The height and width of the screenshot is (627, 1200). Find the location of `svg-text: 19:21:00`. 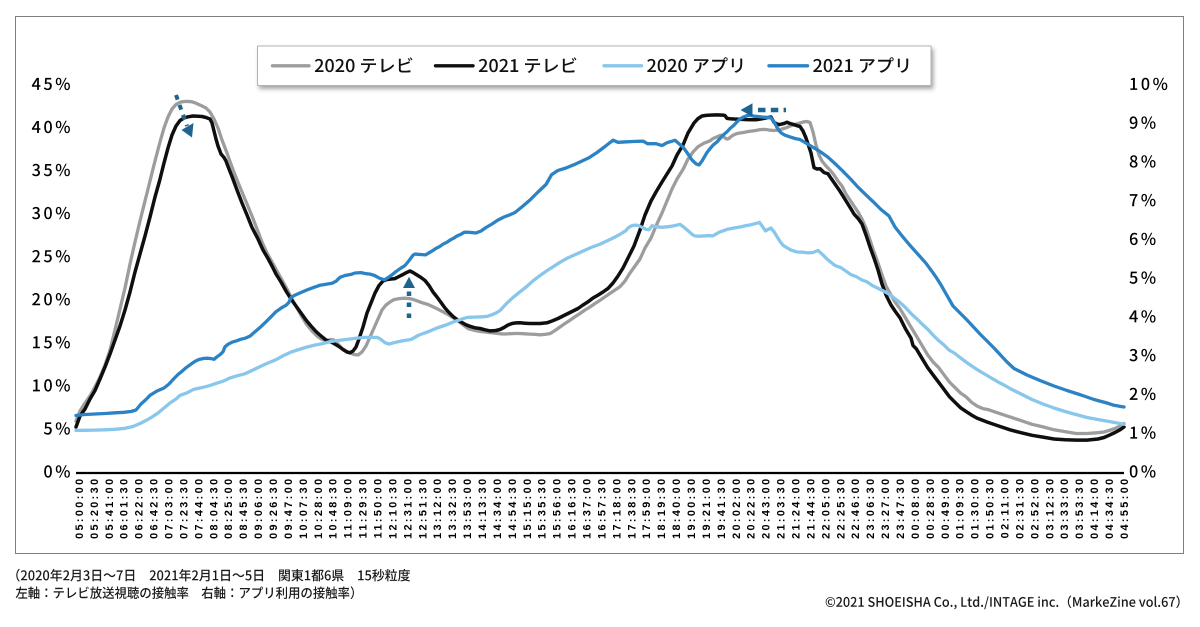

svg-text: 19:21:00 is located at coordinates (707, 508).